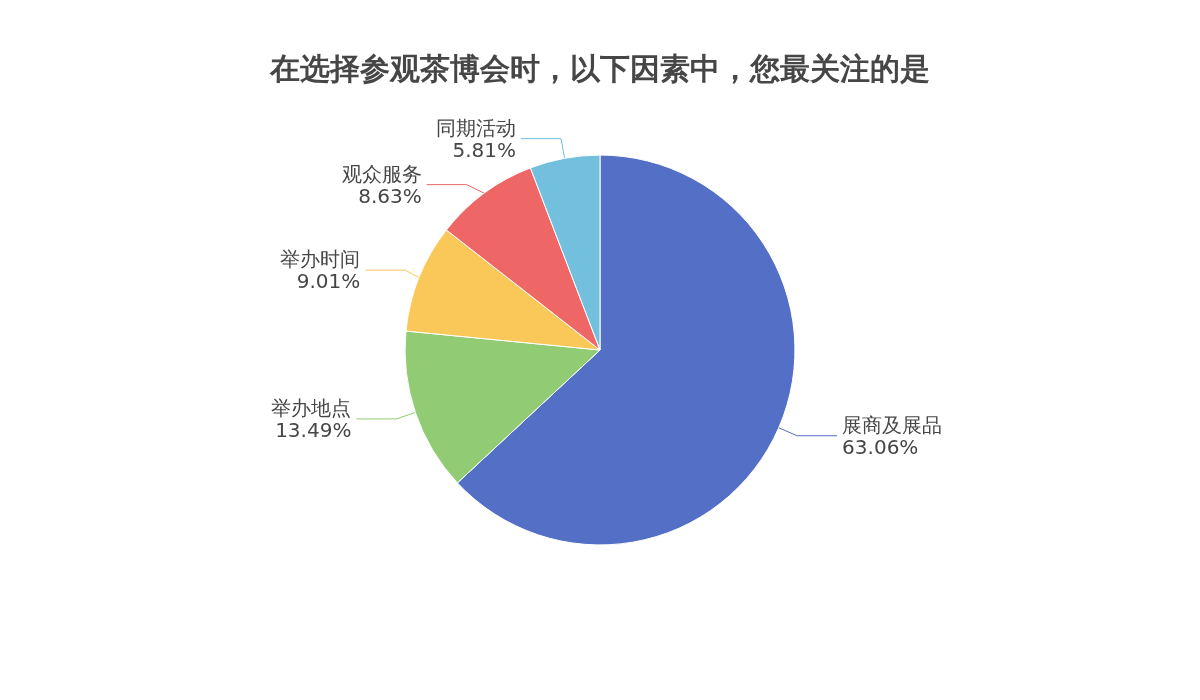 Image resolution: width=1200 pixels, height=700 pixels. Describe the element at coordinates (880, 446) in the screenshot. I see `data-label: 63.06%` at that location.